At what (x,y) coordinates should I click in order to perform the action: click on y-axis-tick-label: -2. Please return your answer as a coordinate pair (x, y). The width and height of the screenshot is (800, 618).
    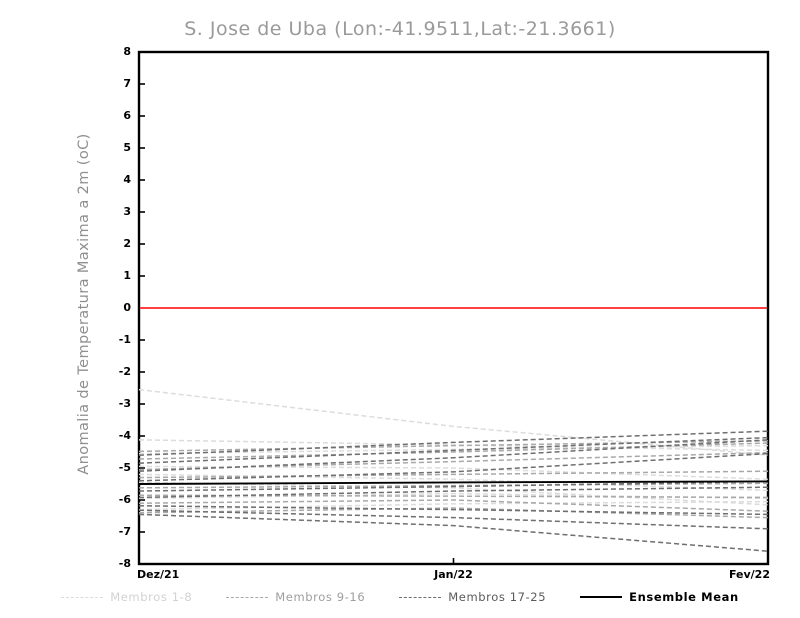
    Looking at the image, I should click on (124, 371).